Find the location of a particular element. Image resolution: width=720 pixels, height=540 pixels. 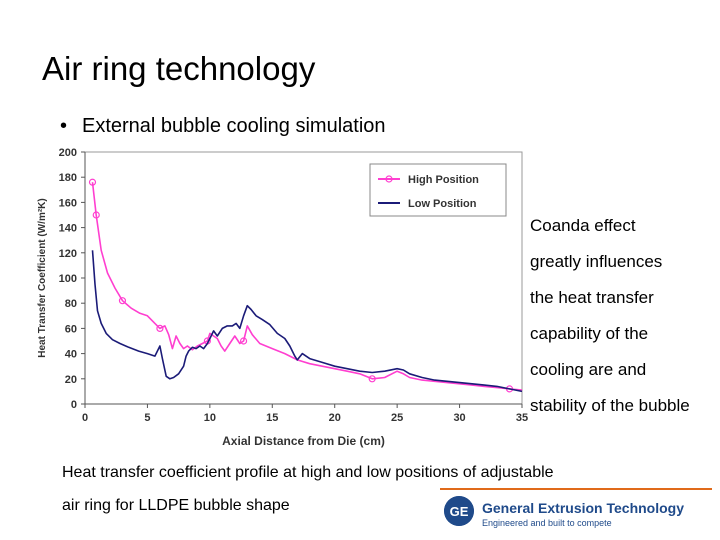

x-tick-label: 25 is located at coordinates (397, 418).